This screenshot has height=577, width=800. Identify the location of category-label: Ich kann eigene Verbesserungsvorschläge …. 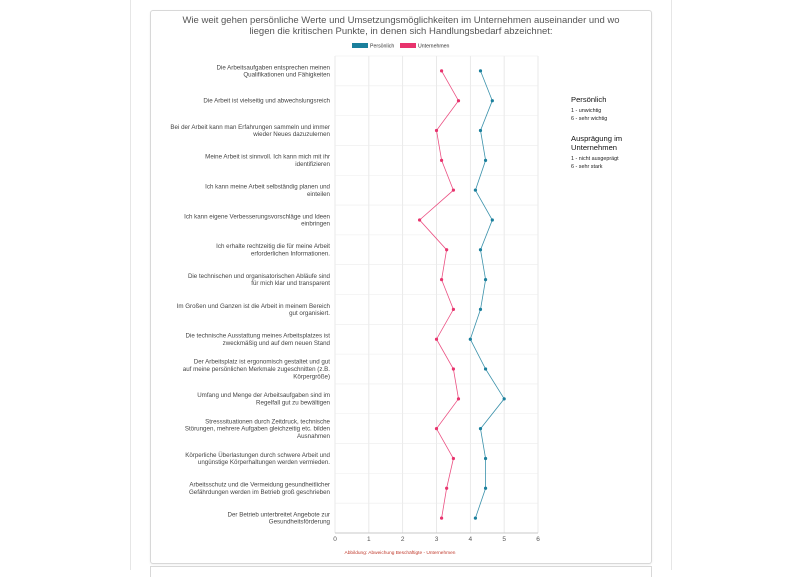
(257, 216).